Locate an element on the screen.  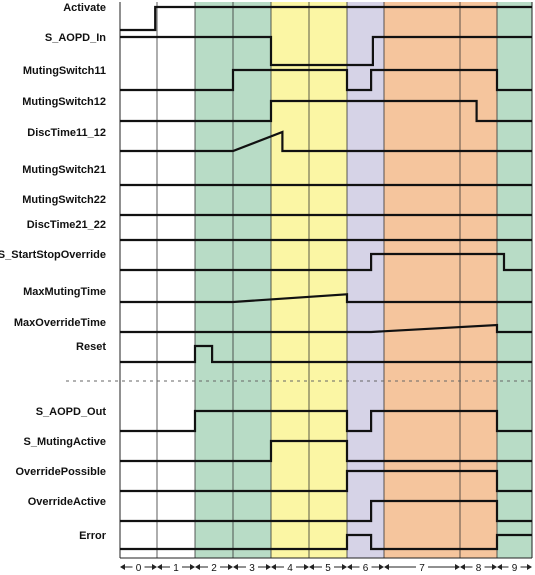
step-label: 4 is located at coordinates (290, 568).